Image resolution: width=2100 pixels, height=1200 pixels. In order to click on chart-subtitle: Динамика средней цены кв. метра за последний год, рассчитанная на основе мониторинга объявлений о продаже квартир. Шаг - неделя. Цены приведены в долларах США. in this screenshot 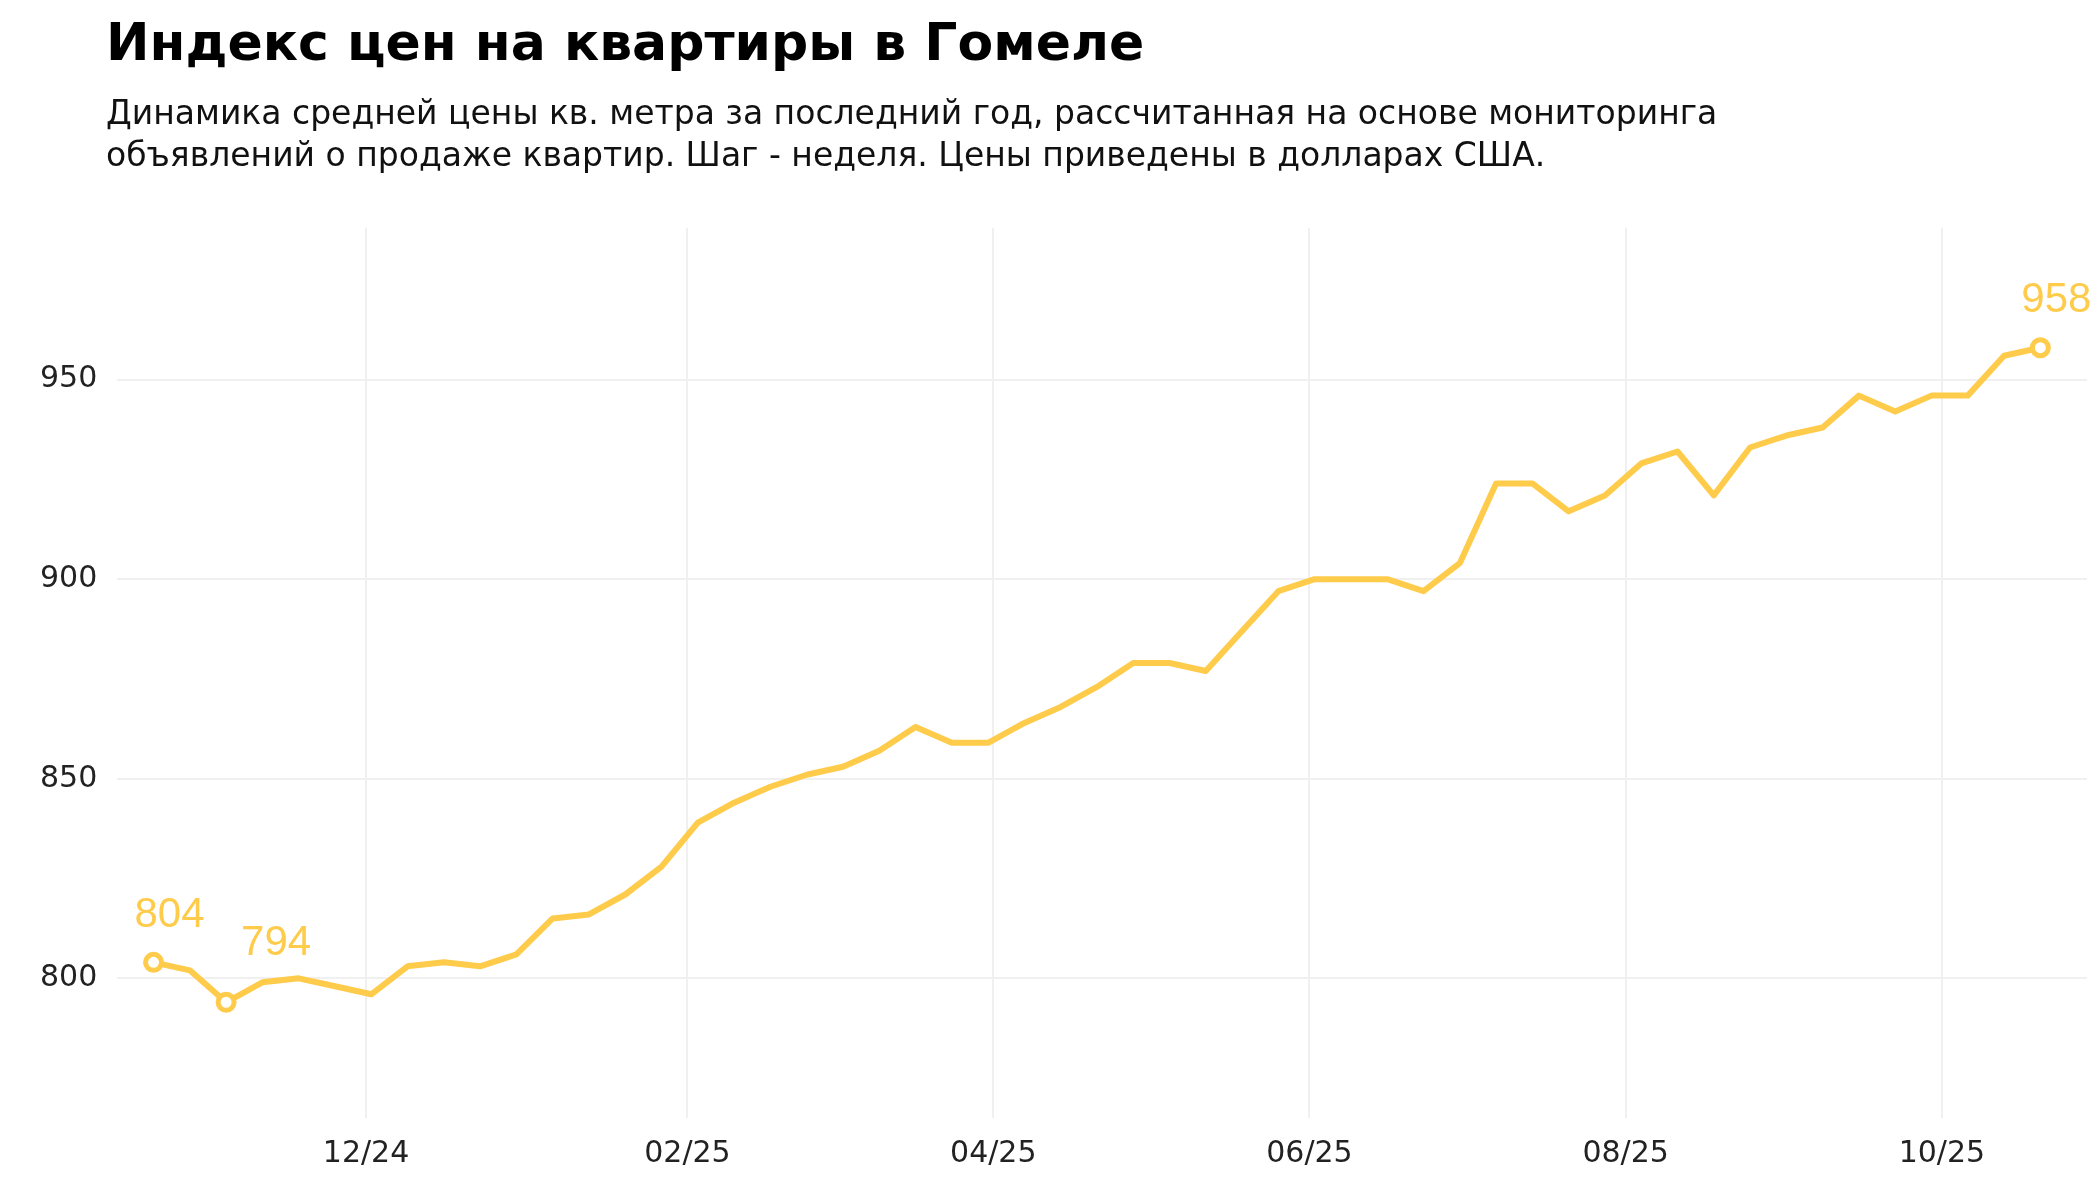, I will do `click(912, 134)`.